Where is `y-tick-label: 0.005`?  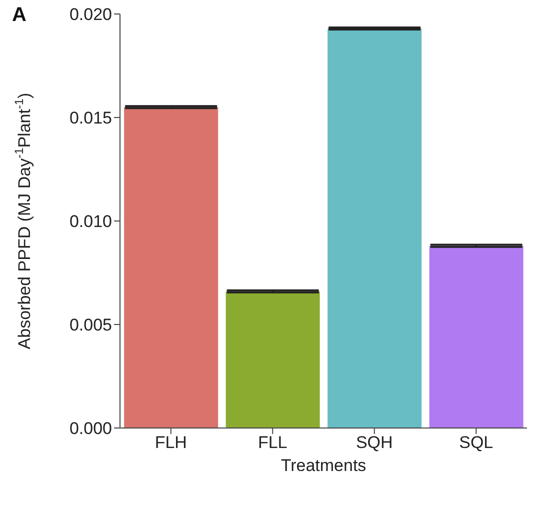 y-tick-label: 0.005 is located at coordinates (90, 325).